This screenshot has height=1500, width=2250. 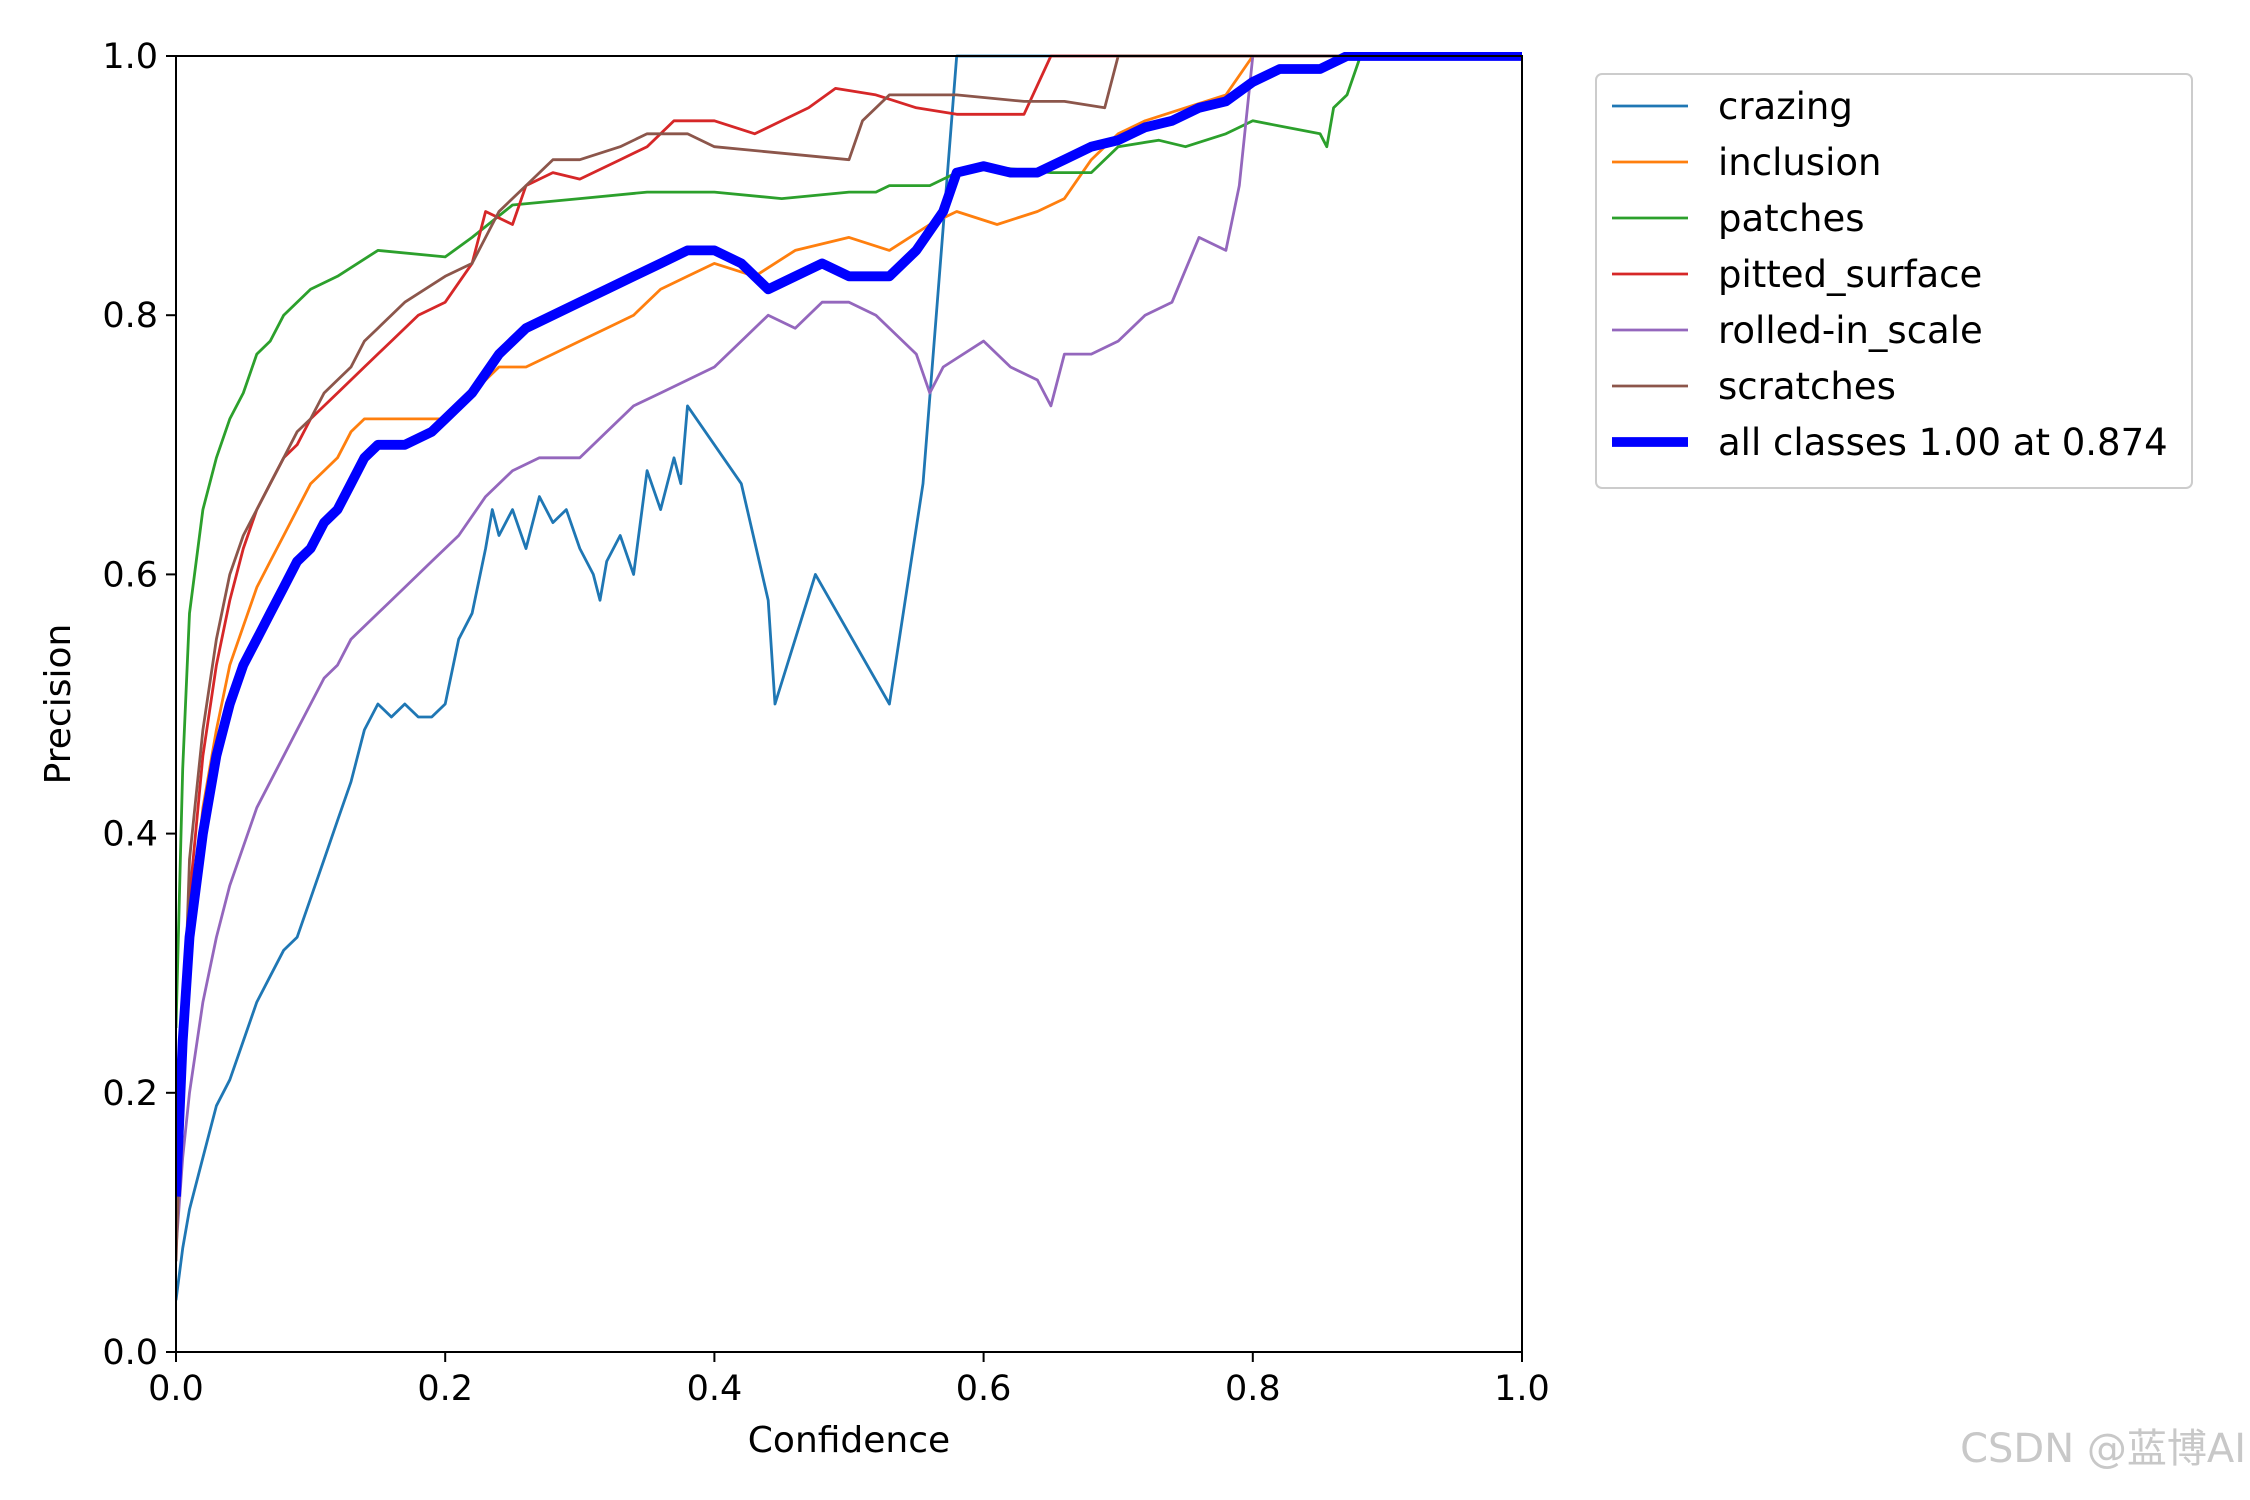 I want to click on x-tick-label: 0.8, so click(x=1253, y=1389).